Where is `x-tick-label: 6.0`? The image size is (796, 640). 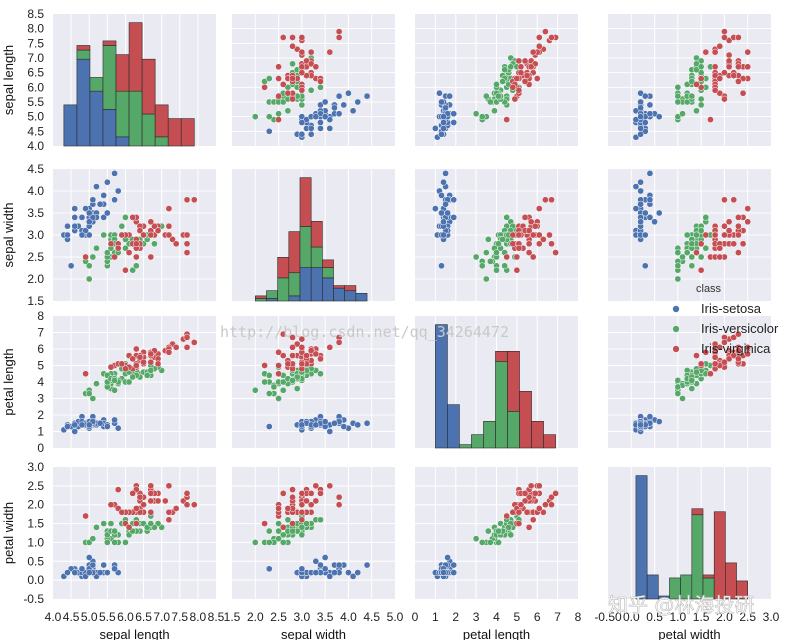 x-tick-label: 6.0 is located at coordinates (125, 617).